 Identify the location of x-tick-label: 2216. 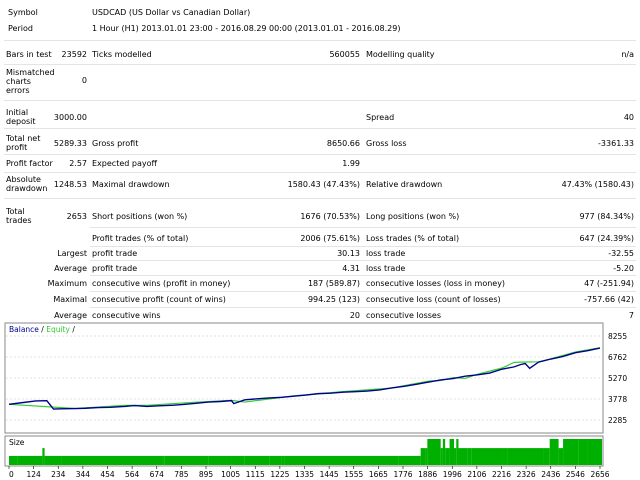
(501, 474).